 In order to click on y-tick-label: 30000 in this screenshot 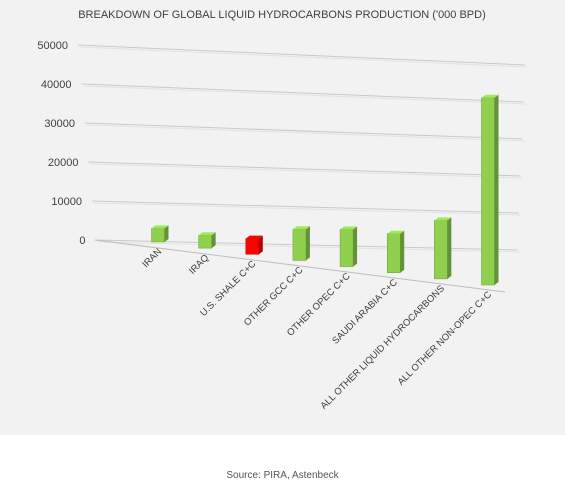, I will do `click(59, 124)`.